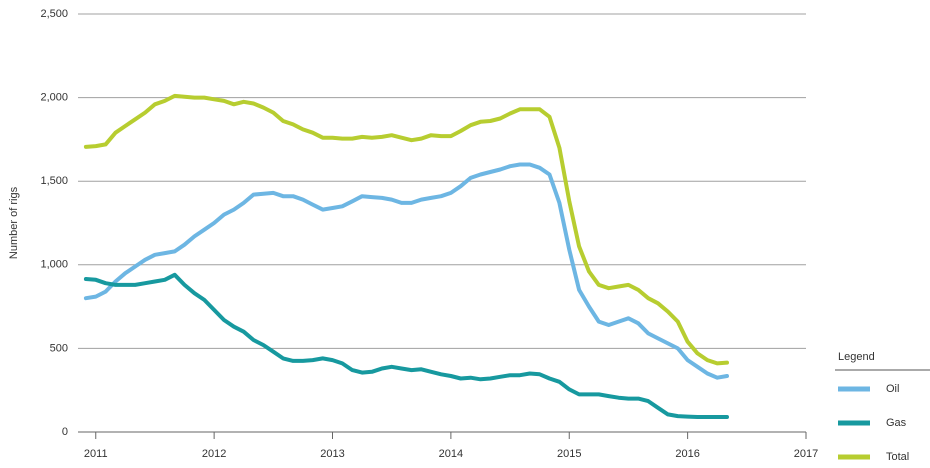  I want to click on y-tick-label: 0, so click(65, 432).